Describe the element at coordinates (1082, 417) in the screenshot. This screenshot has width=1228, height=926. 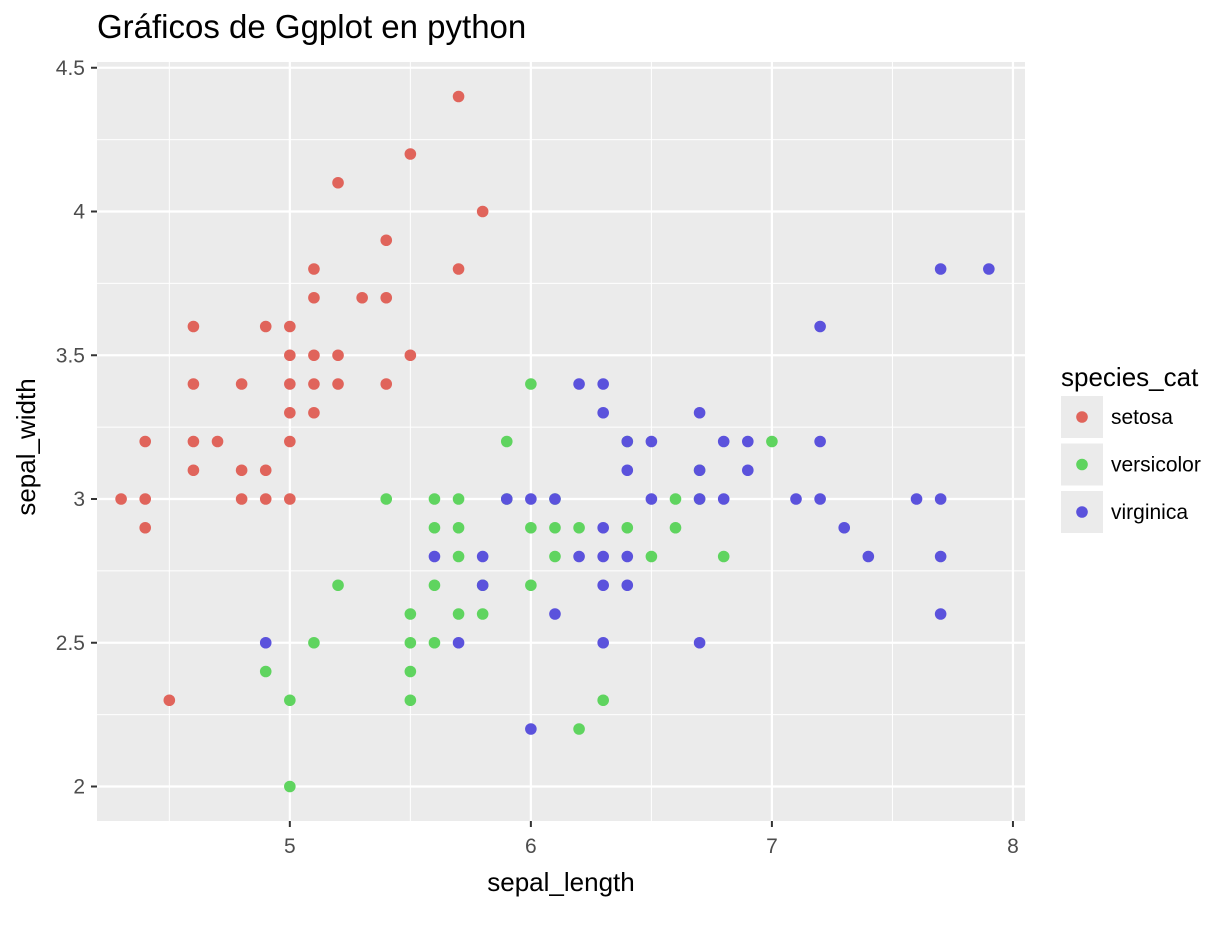
I see `legend-dot-setosa` at that location.